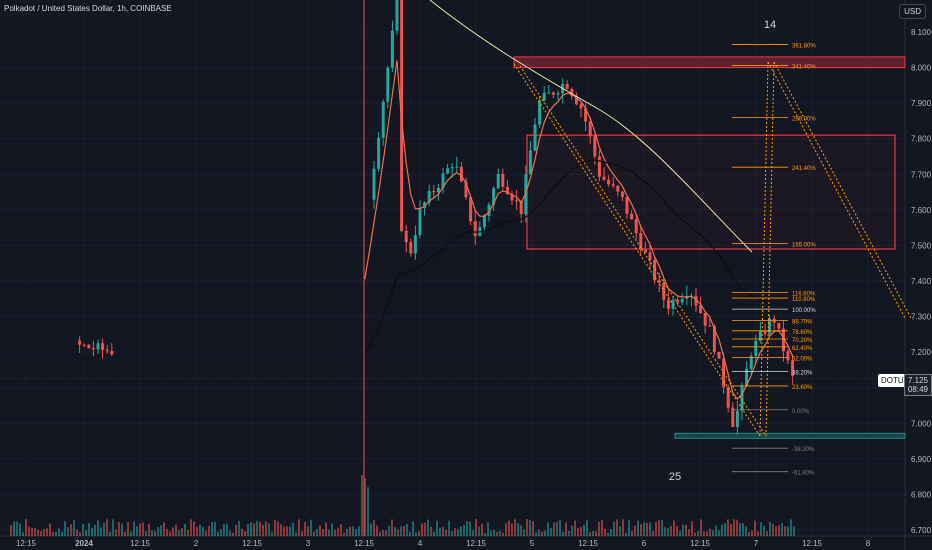 This screenshot has height=550, width=932. What do you see at coordinates (709, 62) in the screenshot?
I see `top-resistance-band` at bounding box center [709, 62].